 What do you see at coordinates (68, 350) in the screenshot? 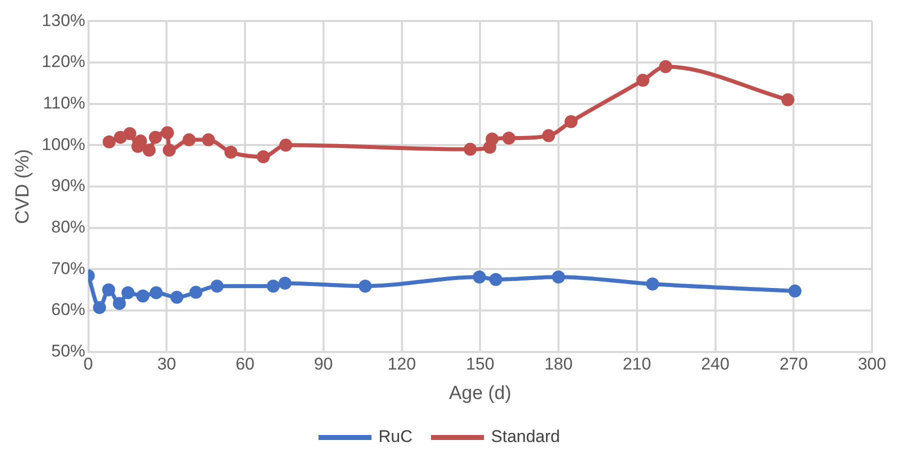
I see `y-tick-label: 50%` at bounding box center [68, 350].